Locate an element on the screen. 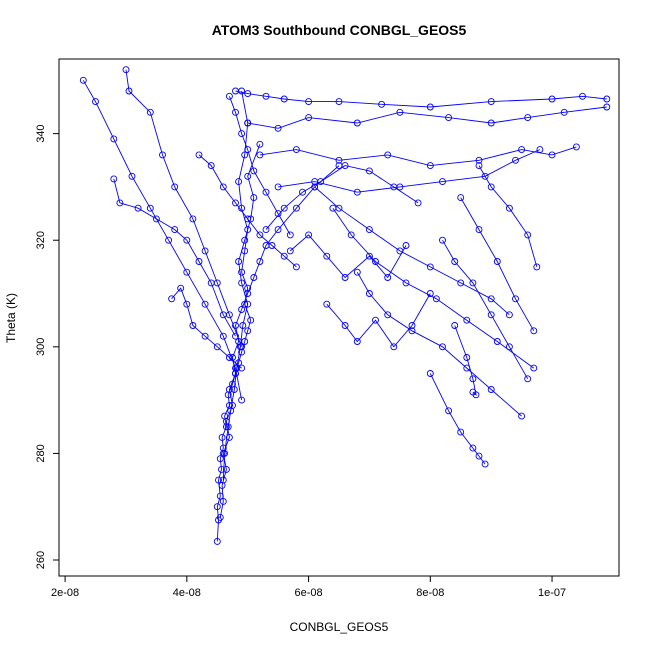 This screenshot has width=650, height=650. y-tick-label: 260 is located at coordinates (41, 560).